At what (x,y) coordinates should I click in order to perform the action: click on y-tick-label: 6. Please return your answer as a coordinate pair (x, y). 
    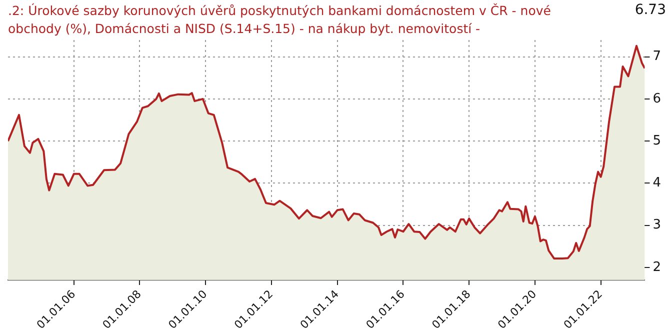
    Looking at the image, I should click on (657, 98).